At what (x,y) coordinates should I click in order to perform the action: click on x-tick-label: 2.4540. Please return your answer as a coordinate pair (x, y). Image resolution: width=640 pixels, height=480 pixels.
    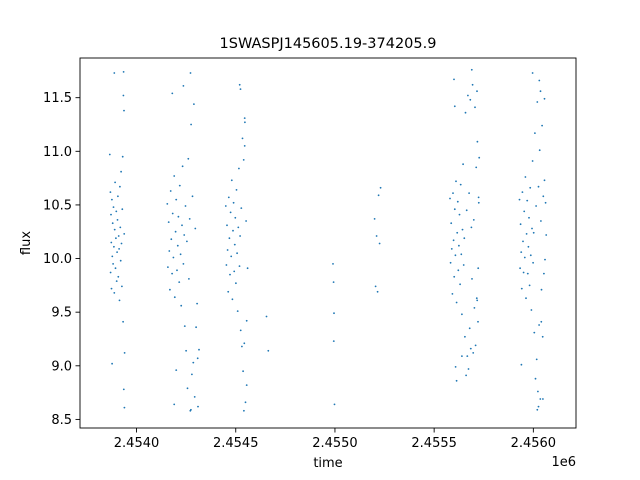
    Looking at the image, I should click on (137, 443).